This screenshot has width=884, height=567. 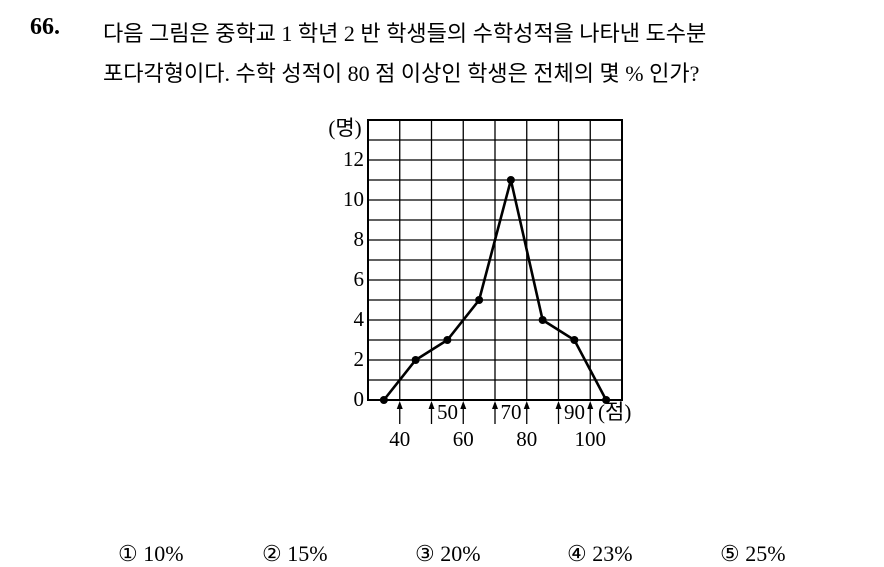 What do you see at coordinates (359, 319) in the screenshot?
I see `y-tick-label: 4` at bounding box center [359, 319].